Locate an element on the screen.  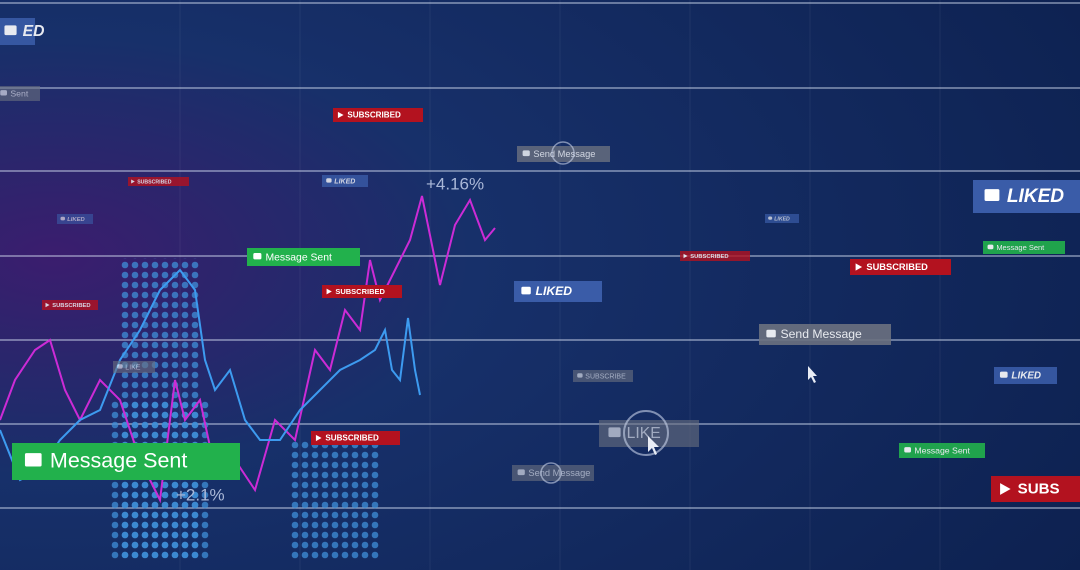
badge: LIKE is located at coordinates (134, 367).